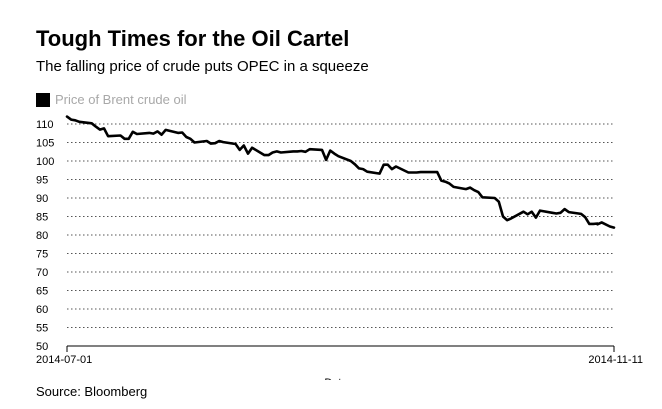 This screenshot has width=662, height=409. I want to click on x-tick-label: 2014-07-01, so click(64, 360).